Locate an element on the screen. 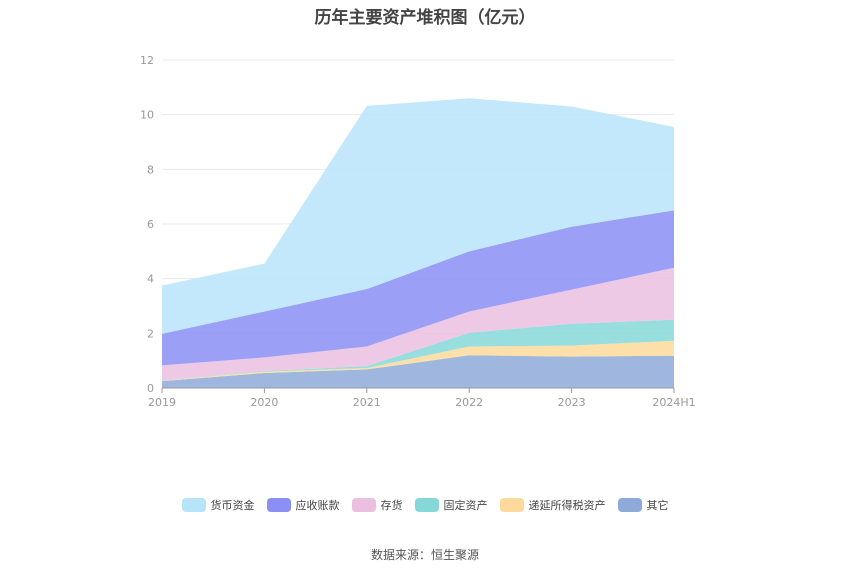 The height and width of the screenshot is (575, 850). legend-item: 货币资金 is located at coordinates (218, 505).